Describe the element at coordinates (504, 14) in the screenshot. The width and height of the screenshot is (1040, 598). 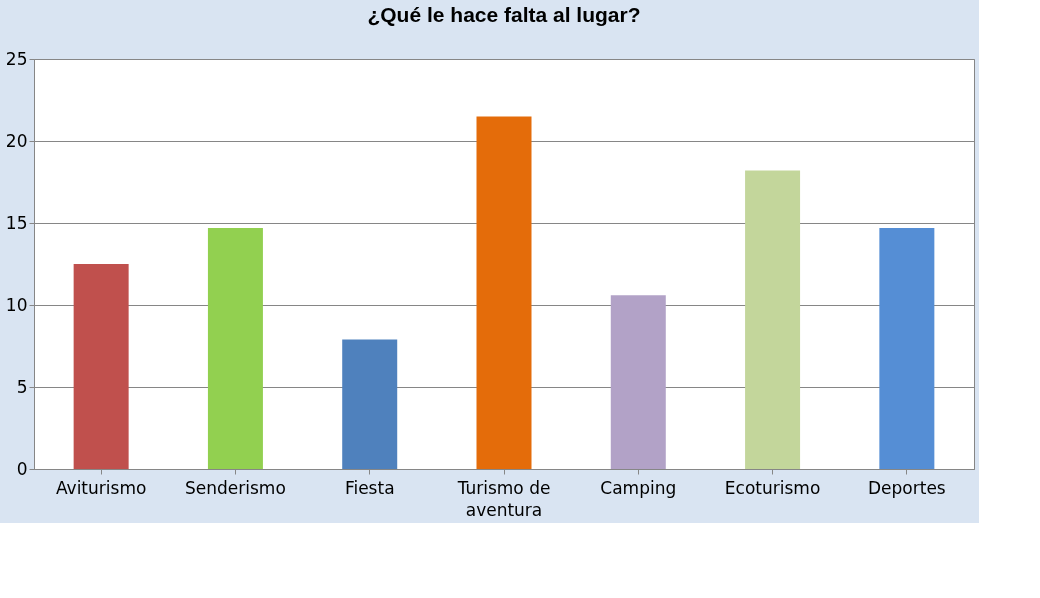
I see `chart-title: ¿Qué le hace falta al lugar?` at that location.